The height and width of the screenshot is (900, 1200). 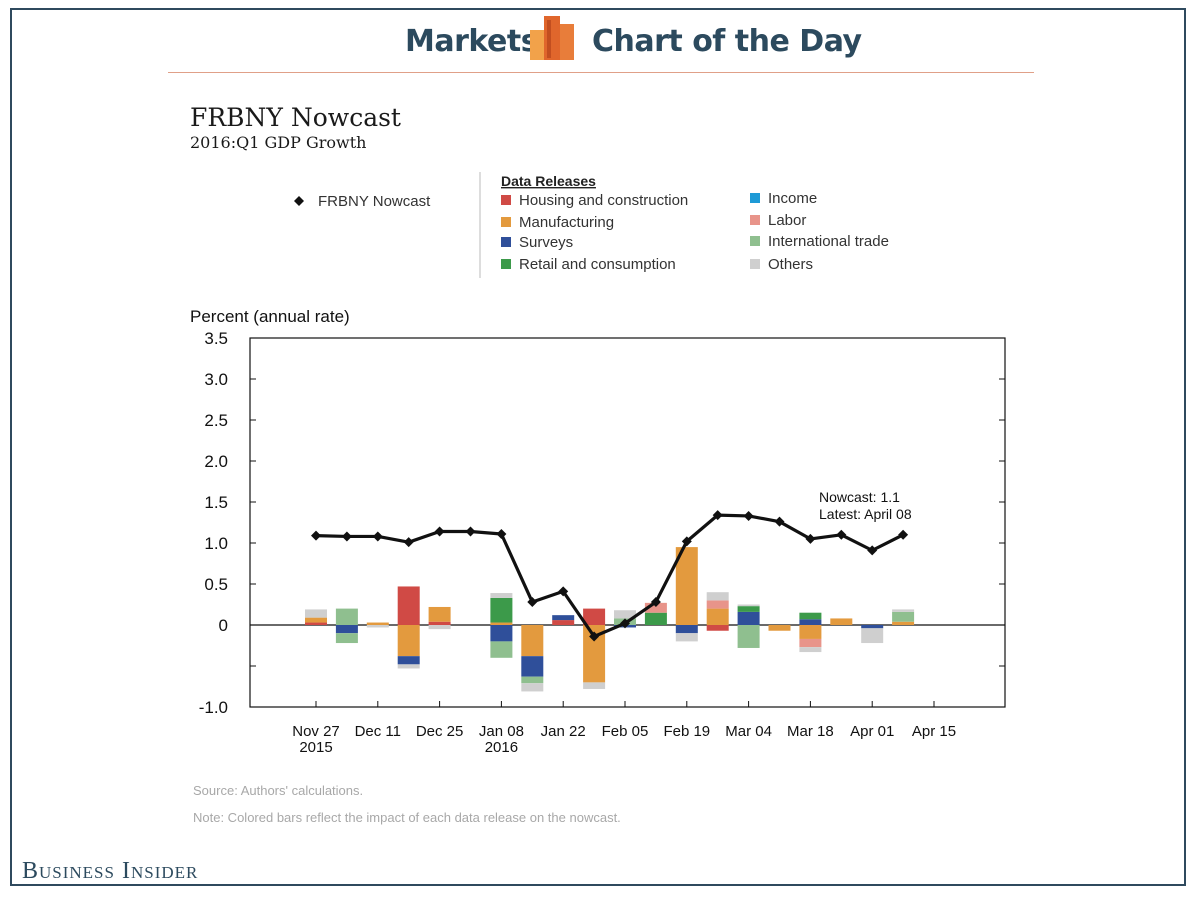 I want to click on x-tick-label: Mar 18, so click(x=810, y=731).